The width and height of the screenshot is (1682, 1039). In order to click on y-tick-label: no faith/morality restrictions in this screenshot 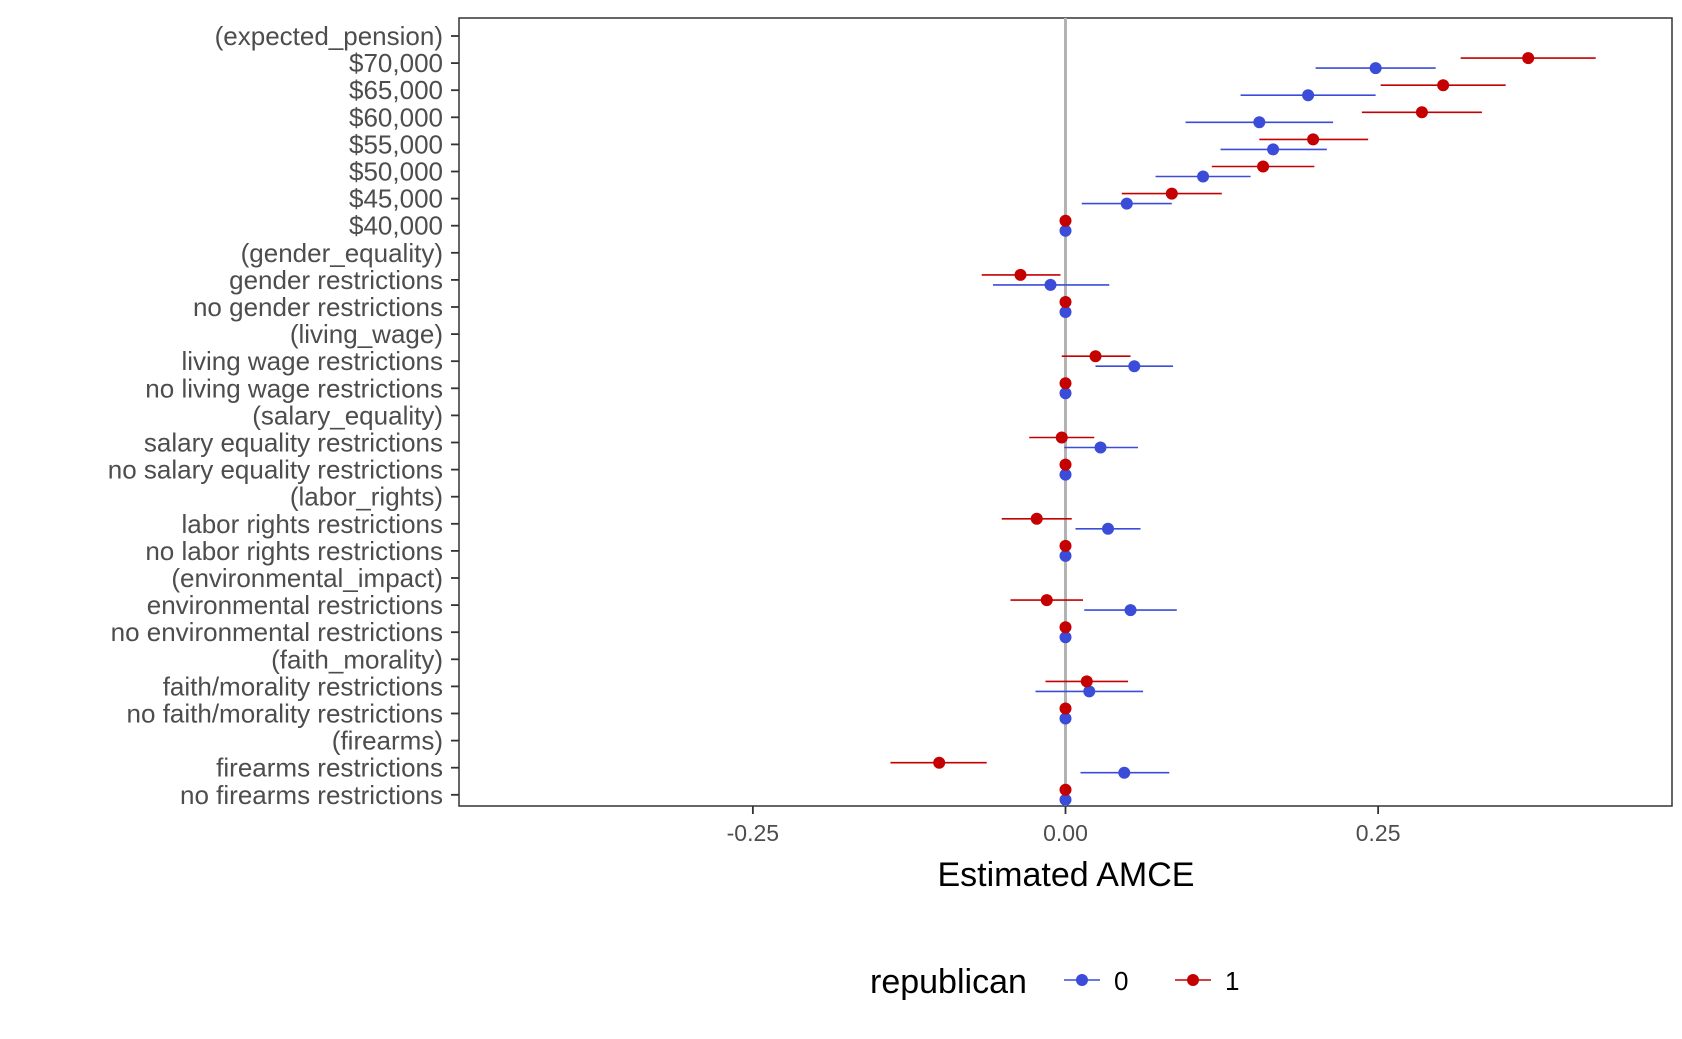, I will do `click(285, 714)`.